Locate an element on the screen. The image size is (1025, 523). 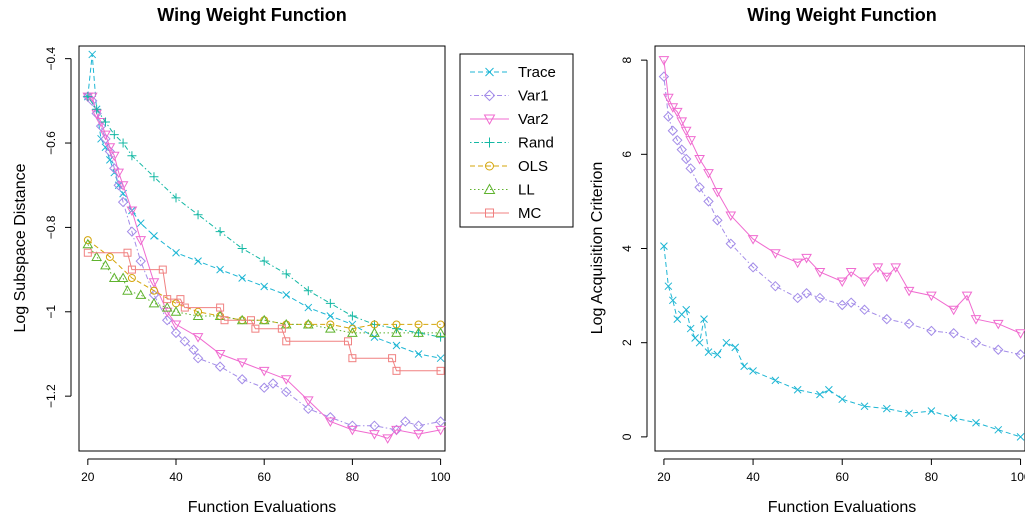
legend-label-mc: MC is located at coordinates (529, 213).